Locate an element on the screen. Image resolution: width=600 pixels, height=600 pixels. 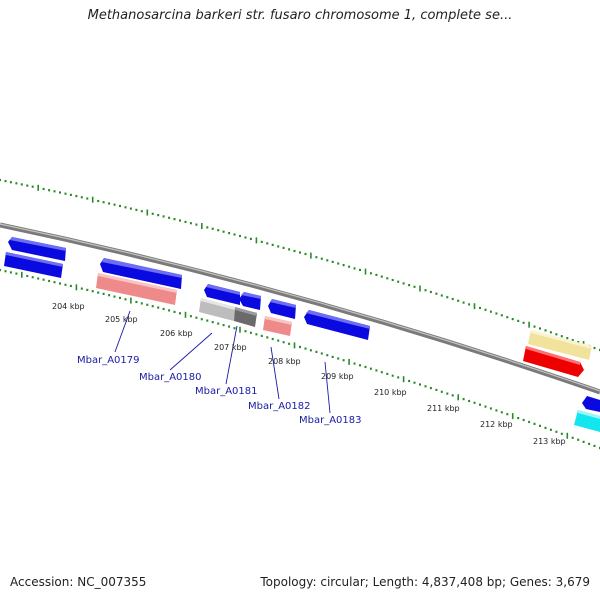
scale-label: 208 kbp is located at coordinates (284, 361).